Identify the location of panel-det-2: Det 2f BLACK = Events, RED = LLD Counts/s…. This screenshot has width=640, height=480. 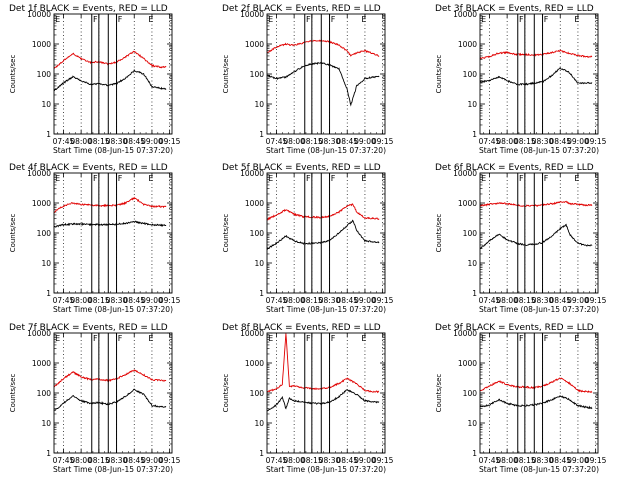
(308, 79).